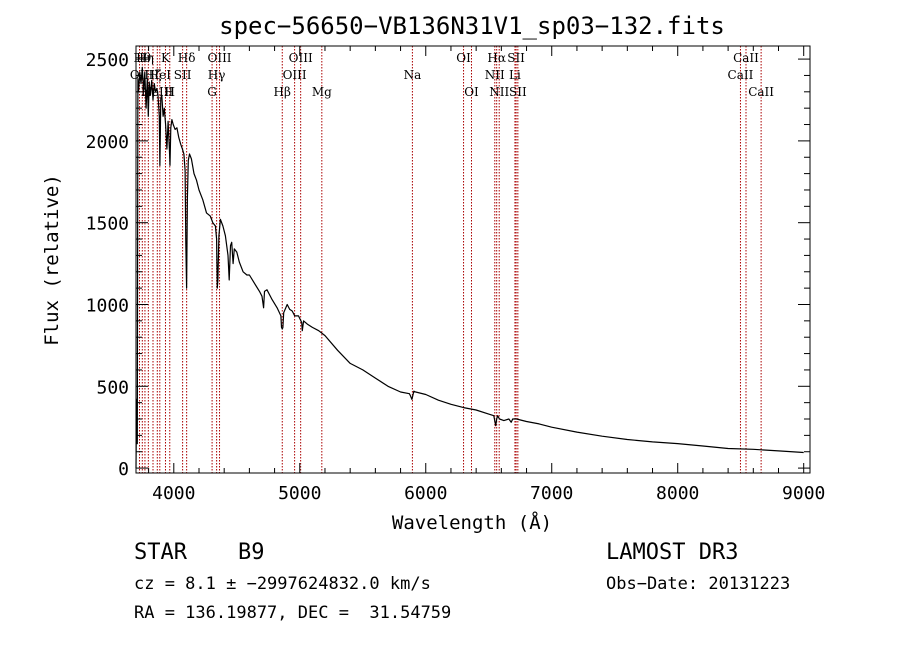  I want to click on y-tick-label-0: 0, so click(123, 469).